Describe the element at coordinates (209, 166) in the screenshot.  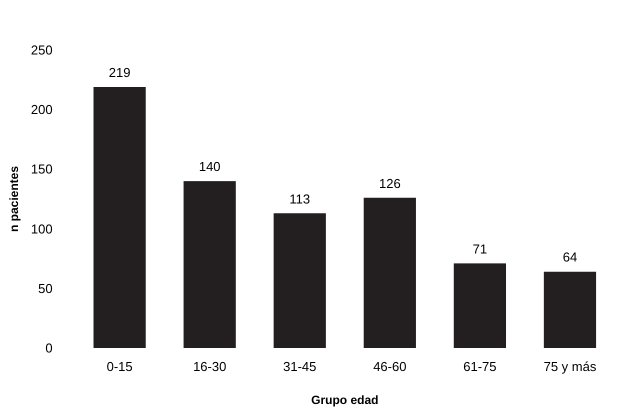
I see `data-label: 140` at that location.